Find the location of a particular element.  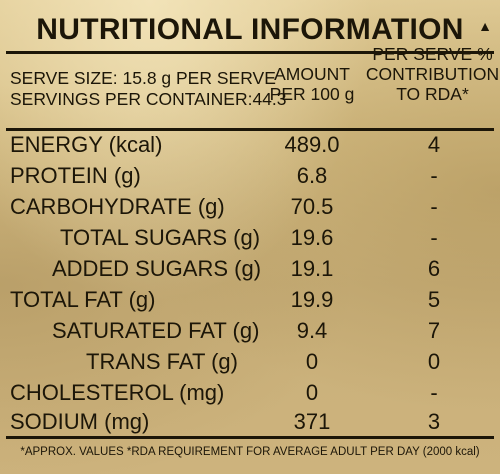

rda-column-header: PER SERVE % CONTRIBUTION TO RDA* is located at coordinates (432, 74).